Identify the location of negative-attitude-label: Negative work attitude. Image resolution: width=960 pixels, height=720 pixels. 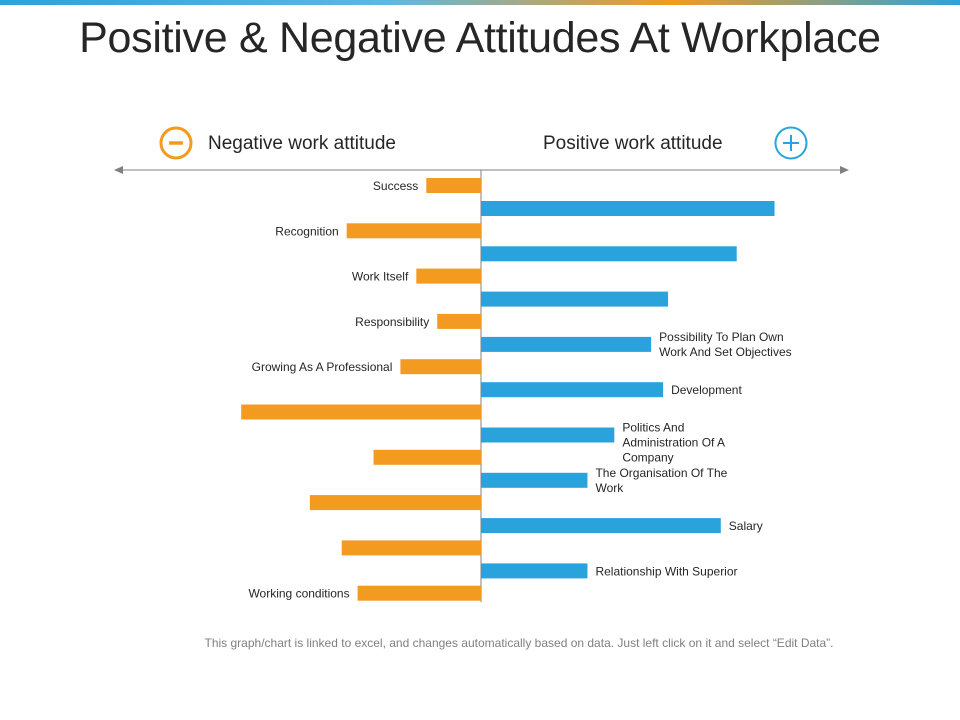
(302, 143).